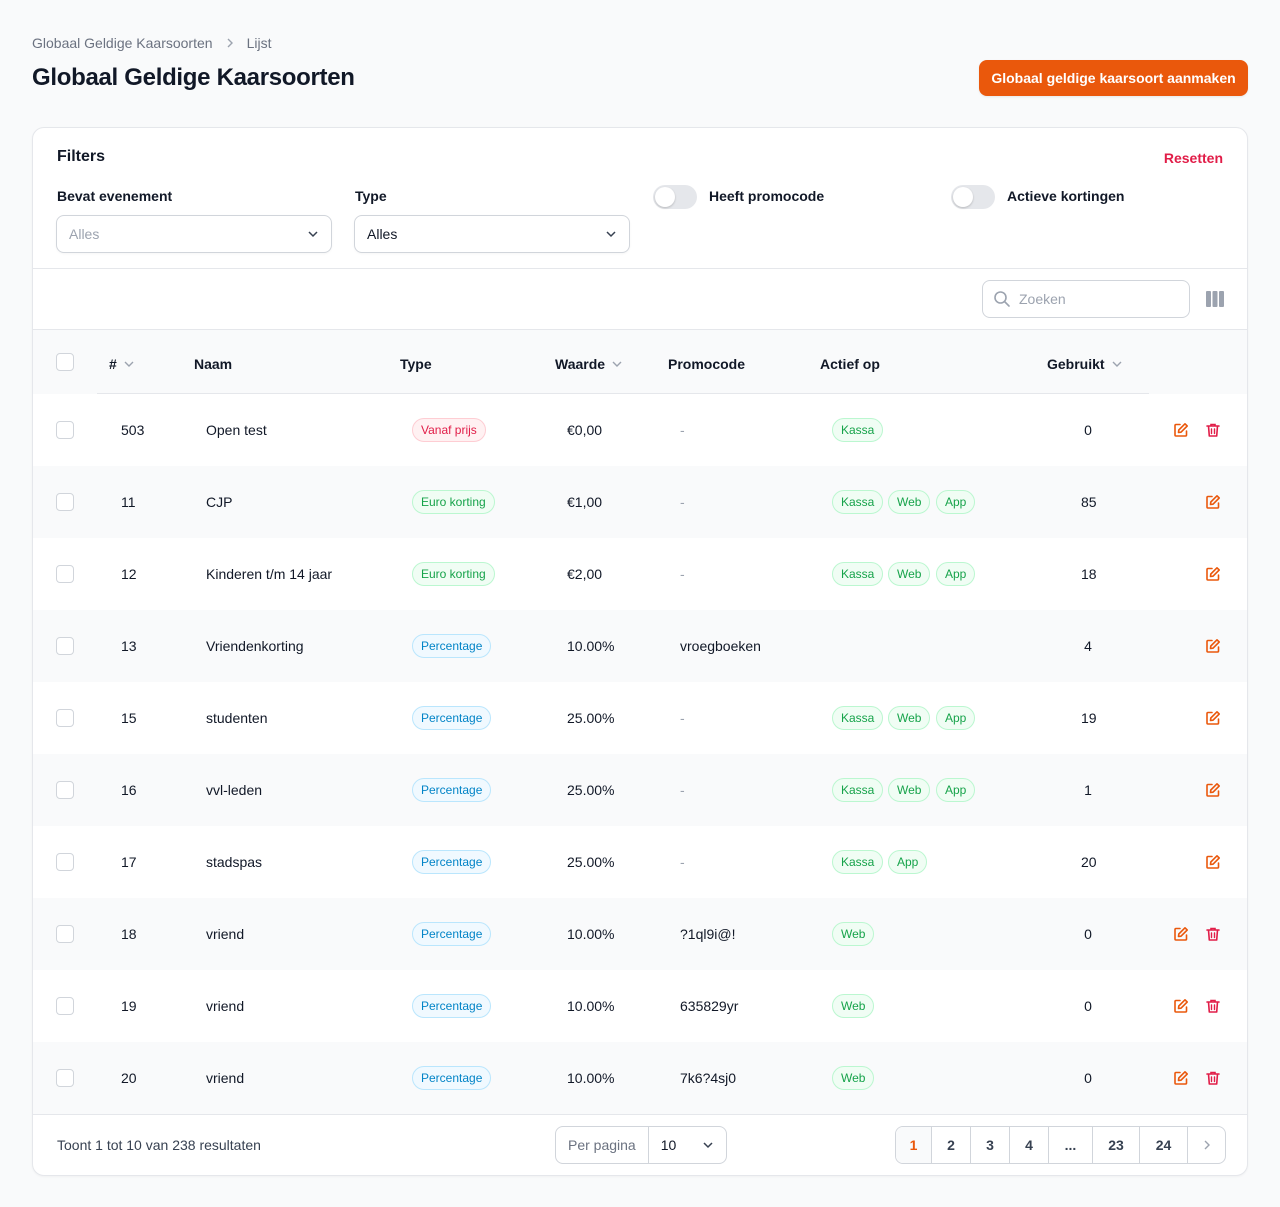 The image size is (1280, 1207). Describe the element at coordinates (193, 77) in the screenshot. I see `page-title: Globaal Geldige Kaarsoorten` at that location.